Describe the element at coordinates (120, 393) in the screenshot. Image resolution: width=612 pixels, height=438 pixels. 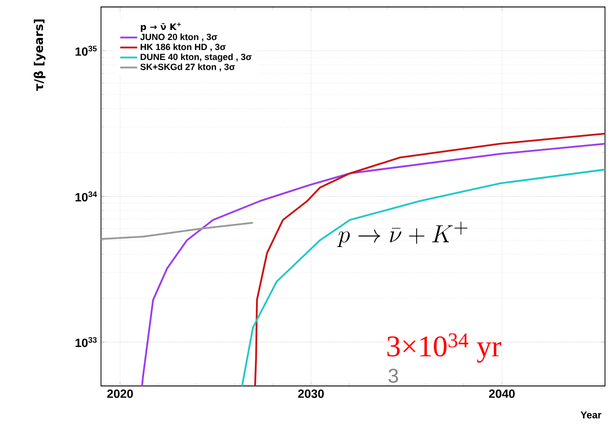
I see `x-tick-label: 2020` at that location.